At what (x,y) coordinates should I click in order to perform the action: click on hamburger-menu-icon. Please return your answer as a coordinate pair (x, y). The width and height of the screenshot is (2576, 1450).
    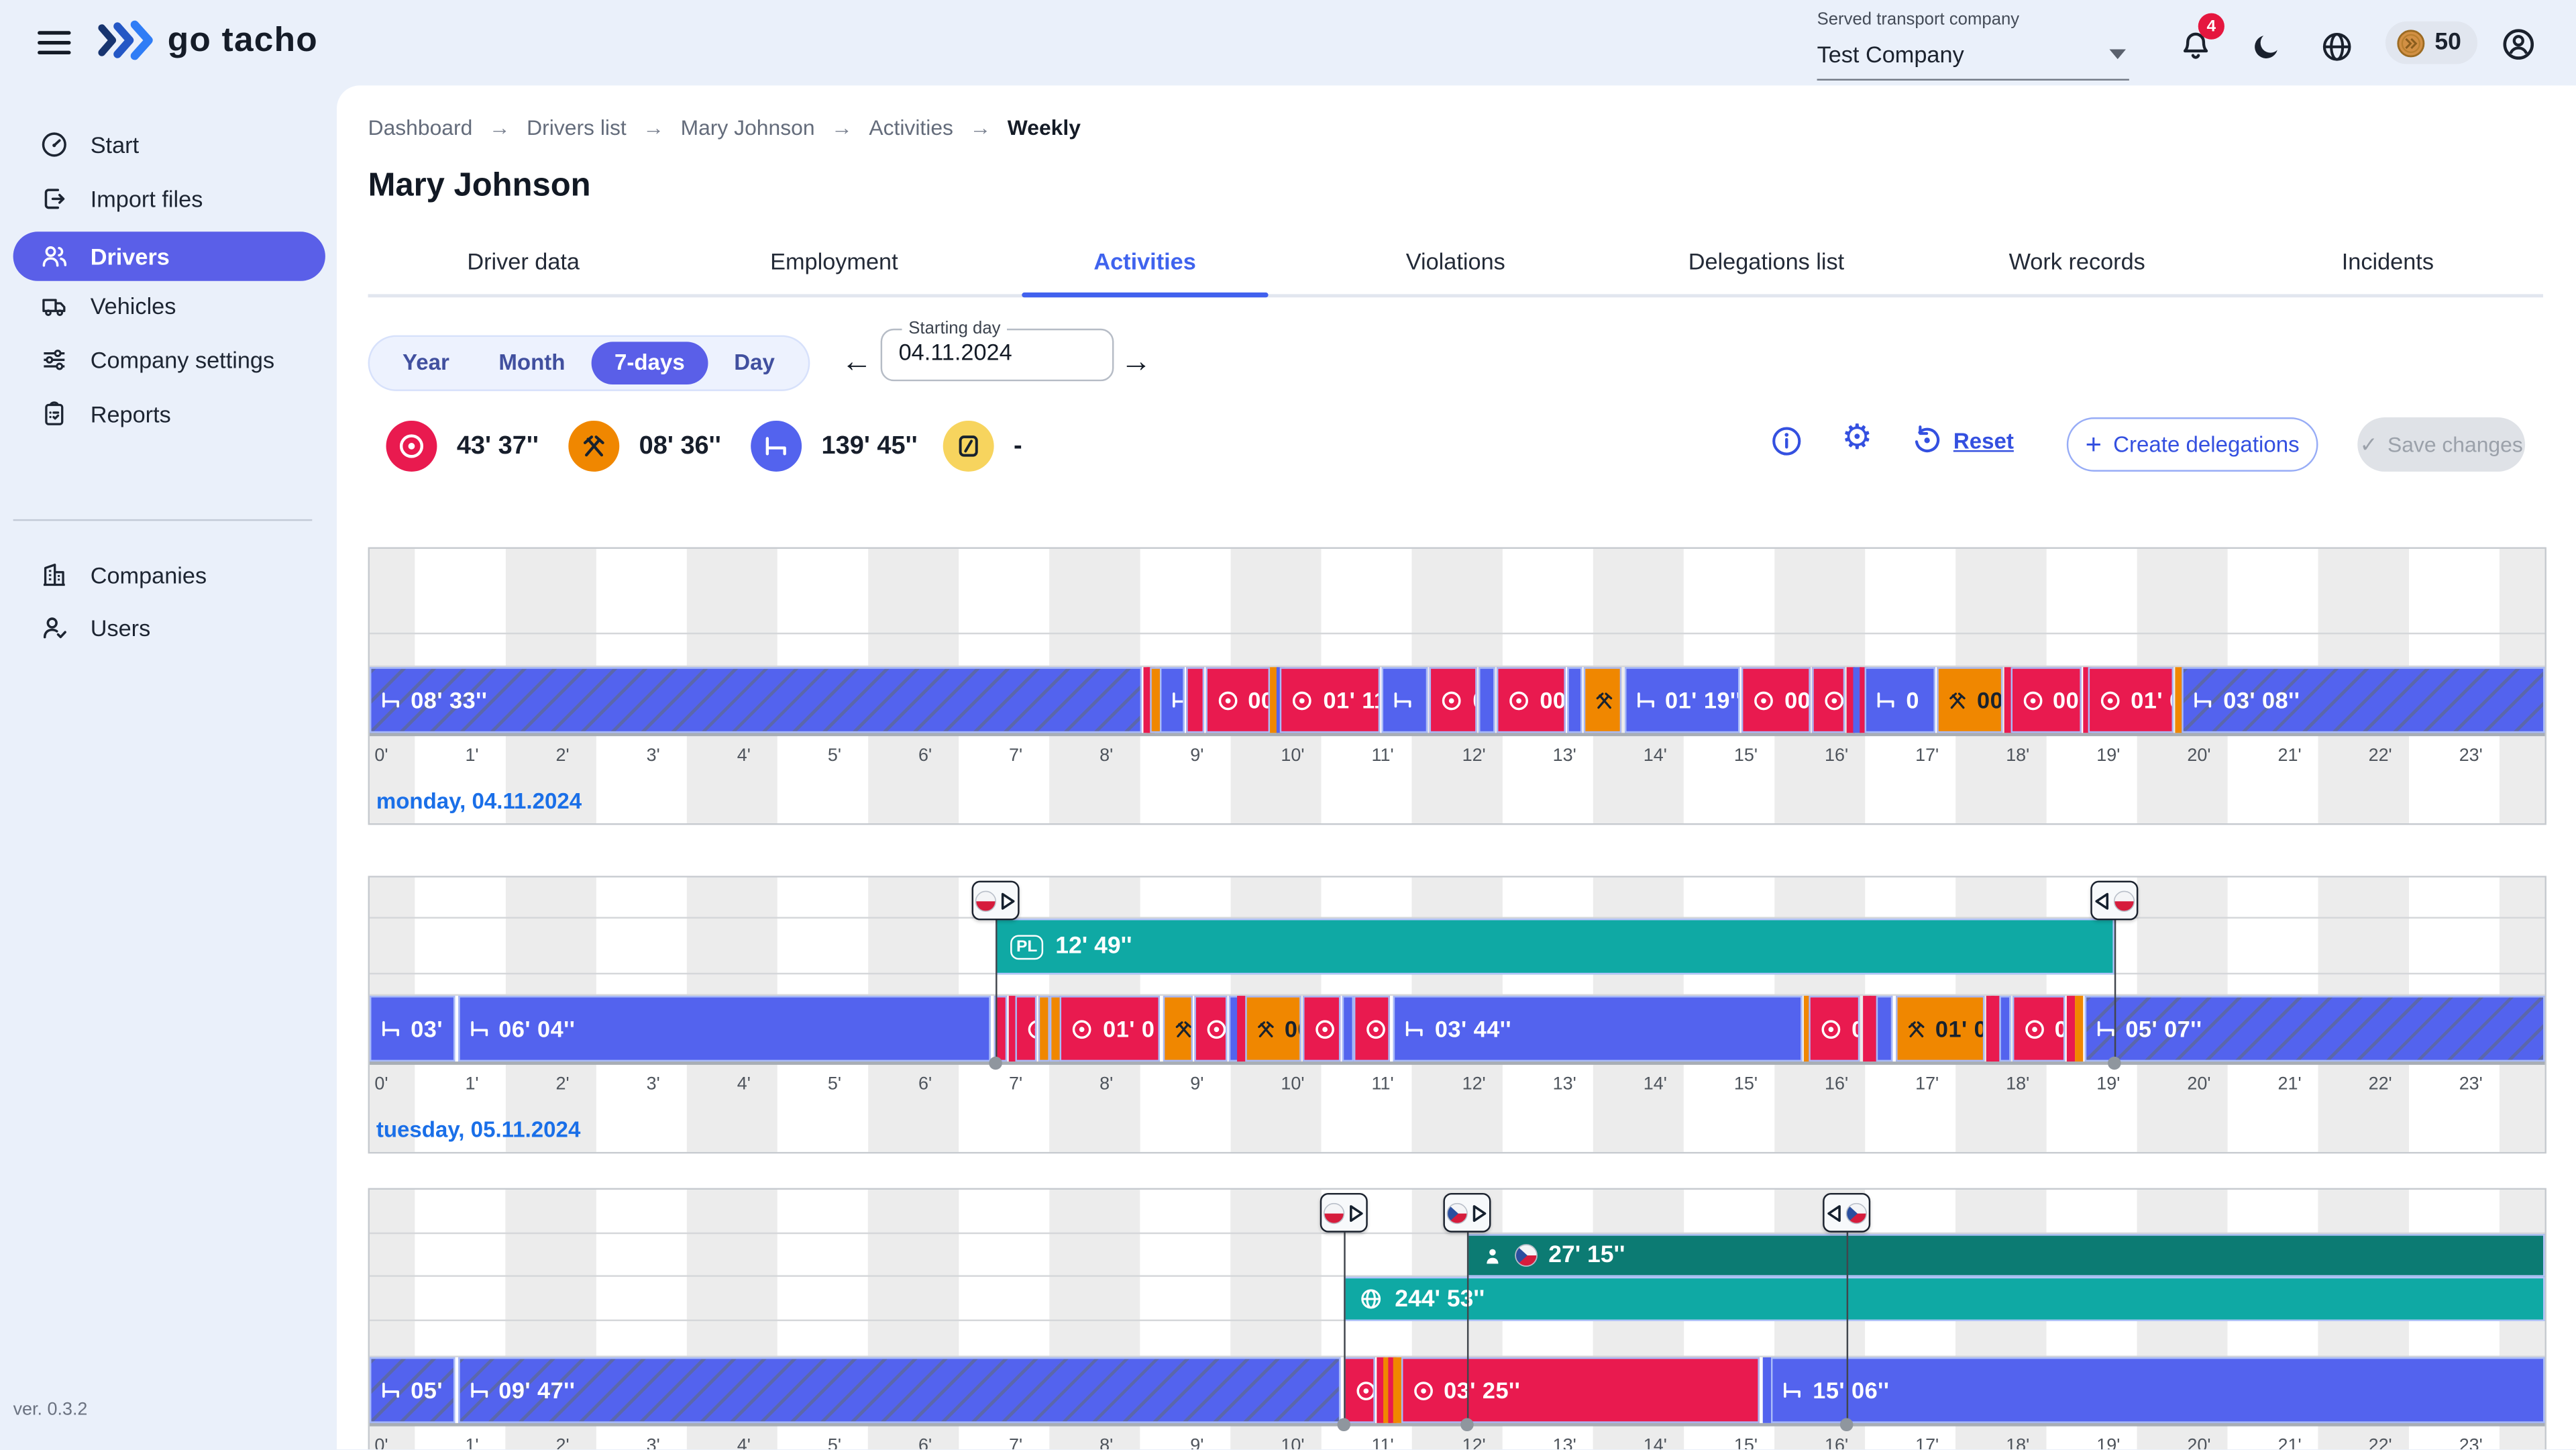
    Looking at the image, I should click on (54, 43).